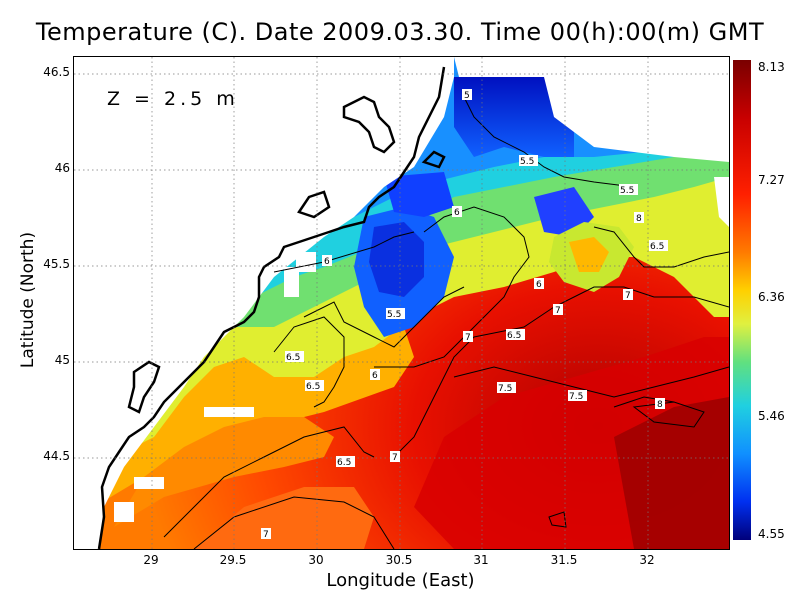 This screenshot has height=600, width=800. What do you see at coordinates (771, 534) in the screenshot?
I see `colorbar-label: 4.55` at bounding box center [771, 534].